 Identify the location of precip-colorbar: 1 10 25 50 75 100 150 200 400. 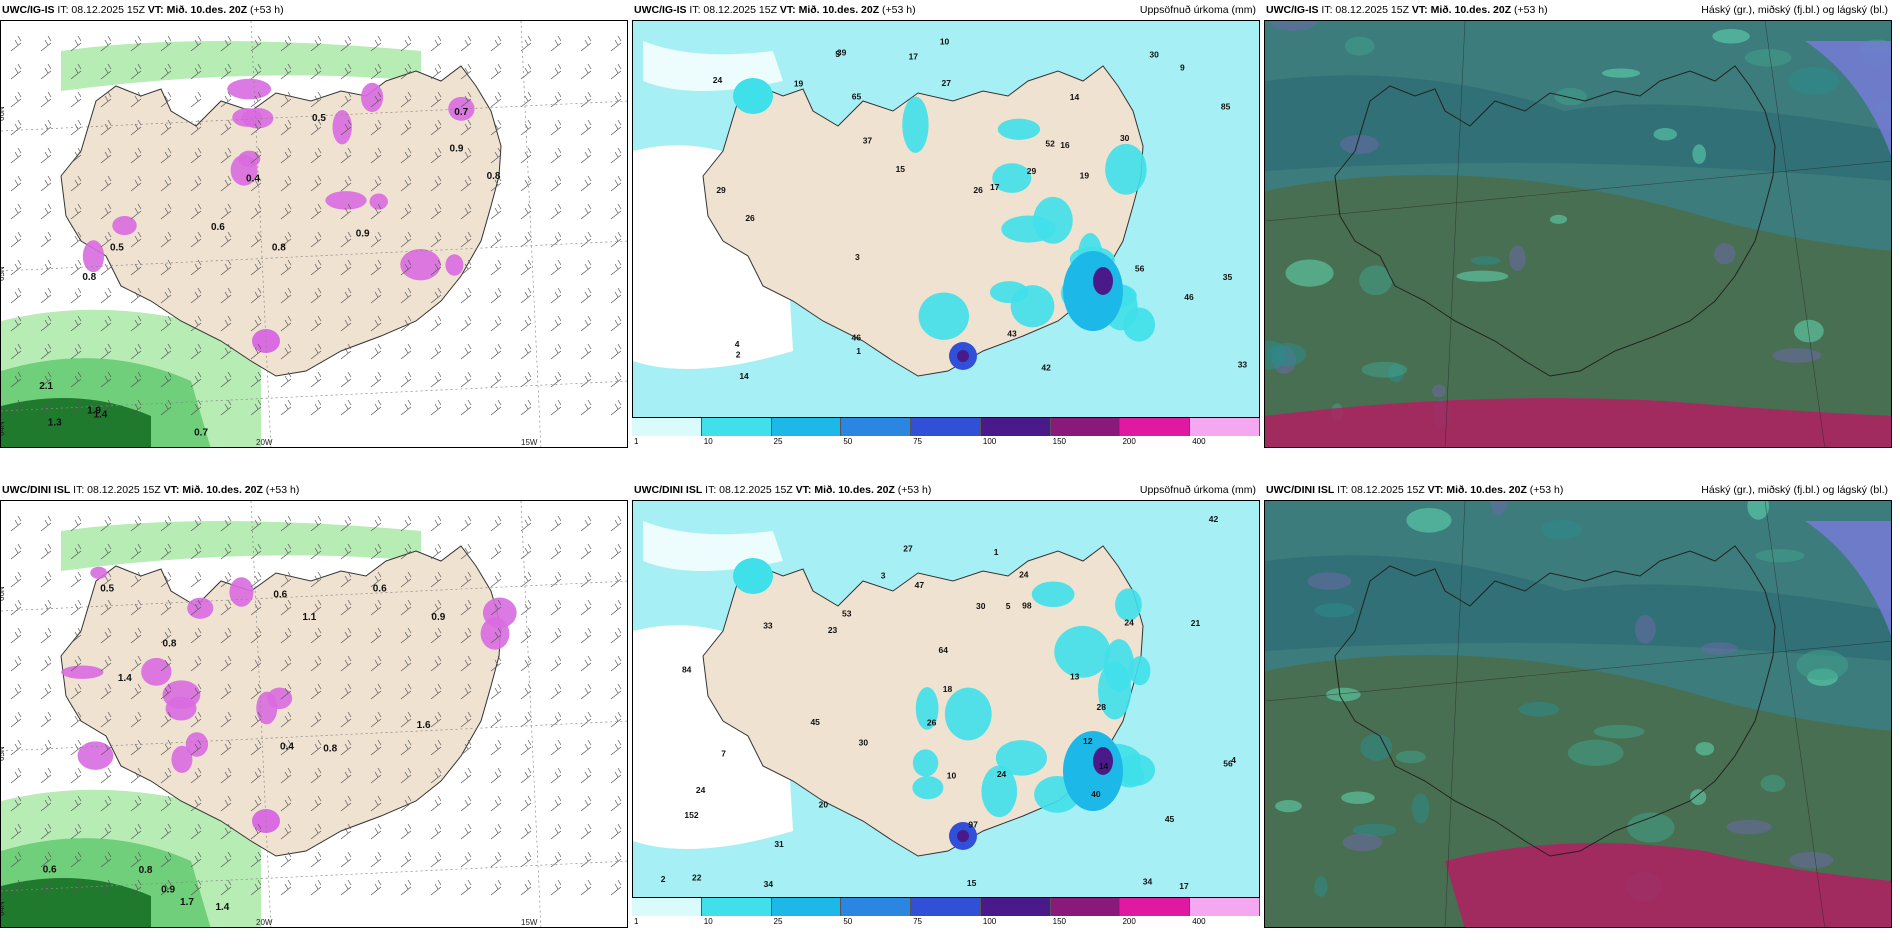
(946, 433).